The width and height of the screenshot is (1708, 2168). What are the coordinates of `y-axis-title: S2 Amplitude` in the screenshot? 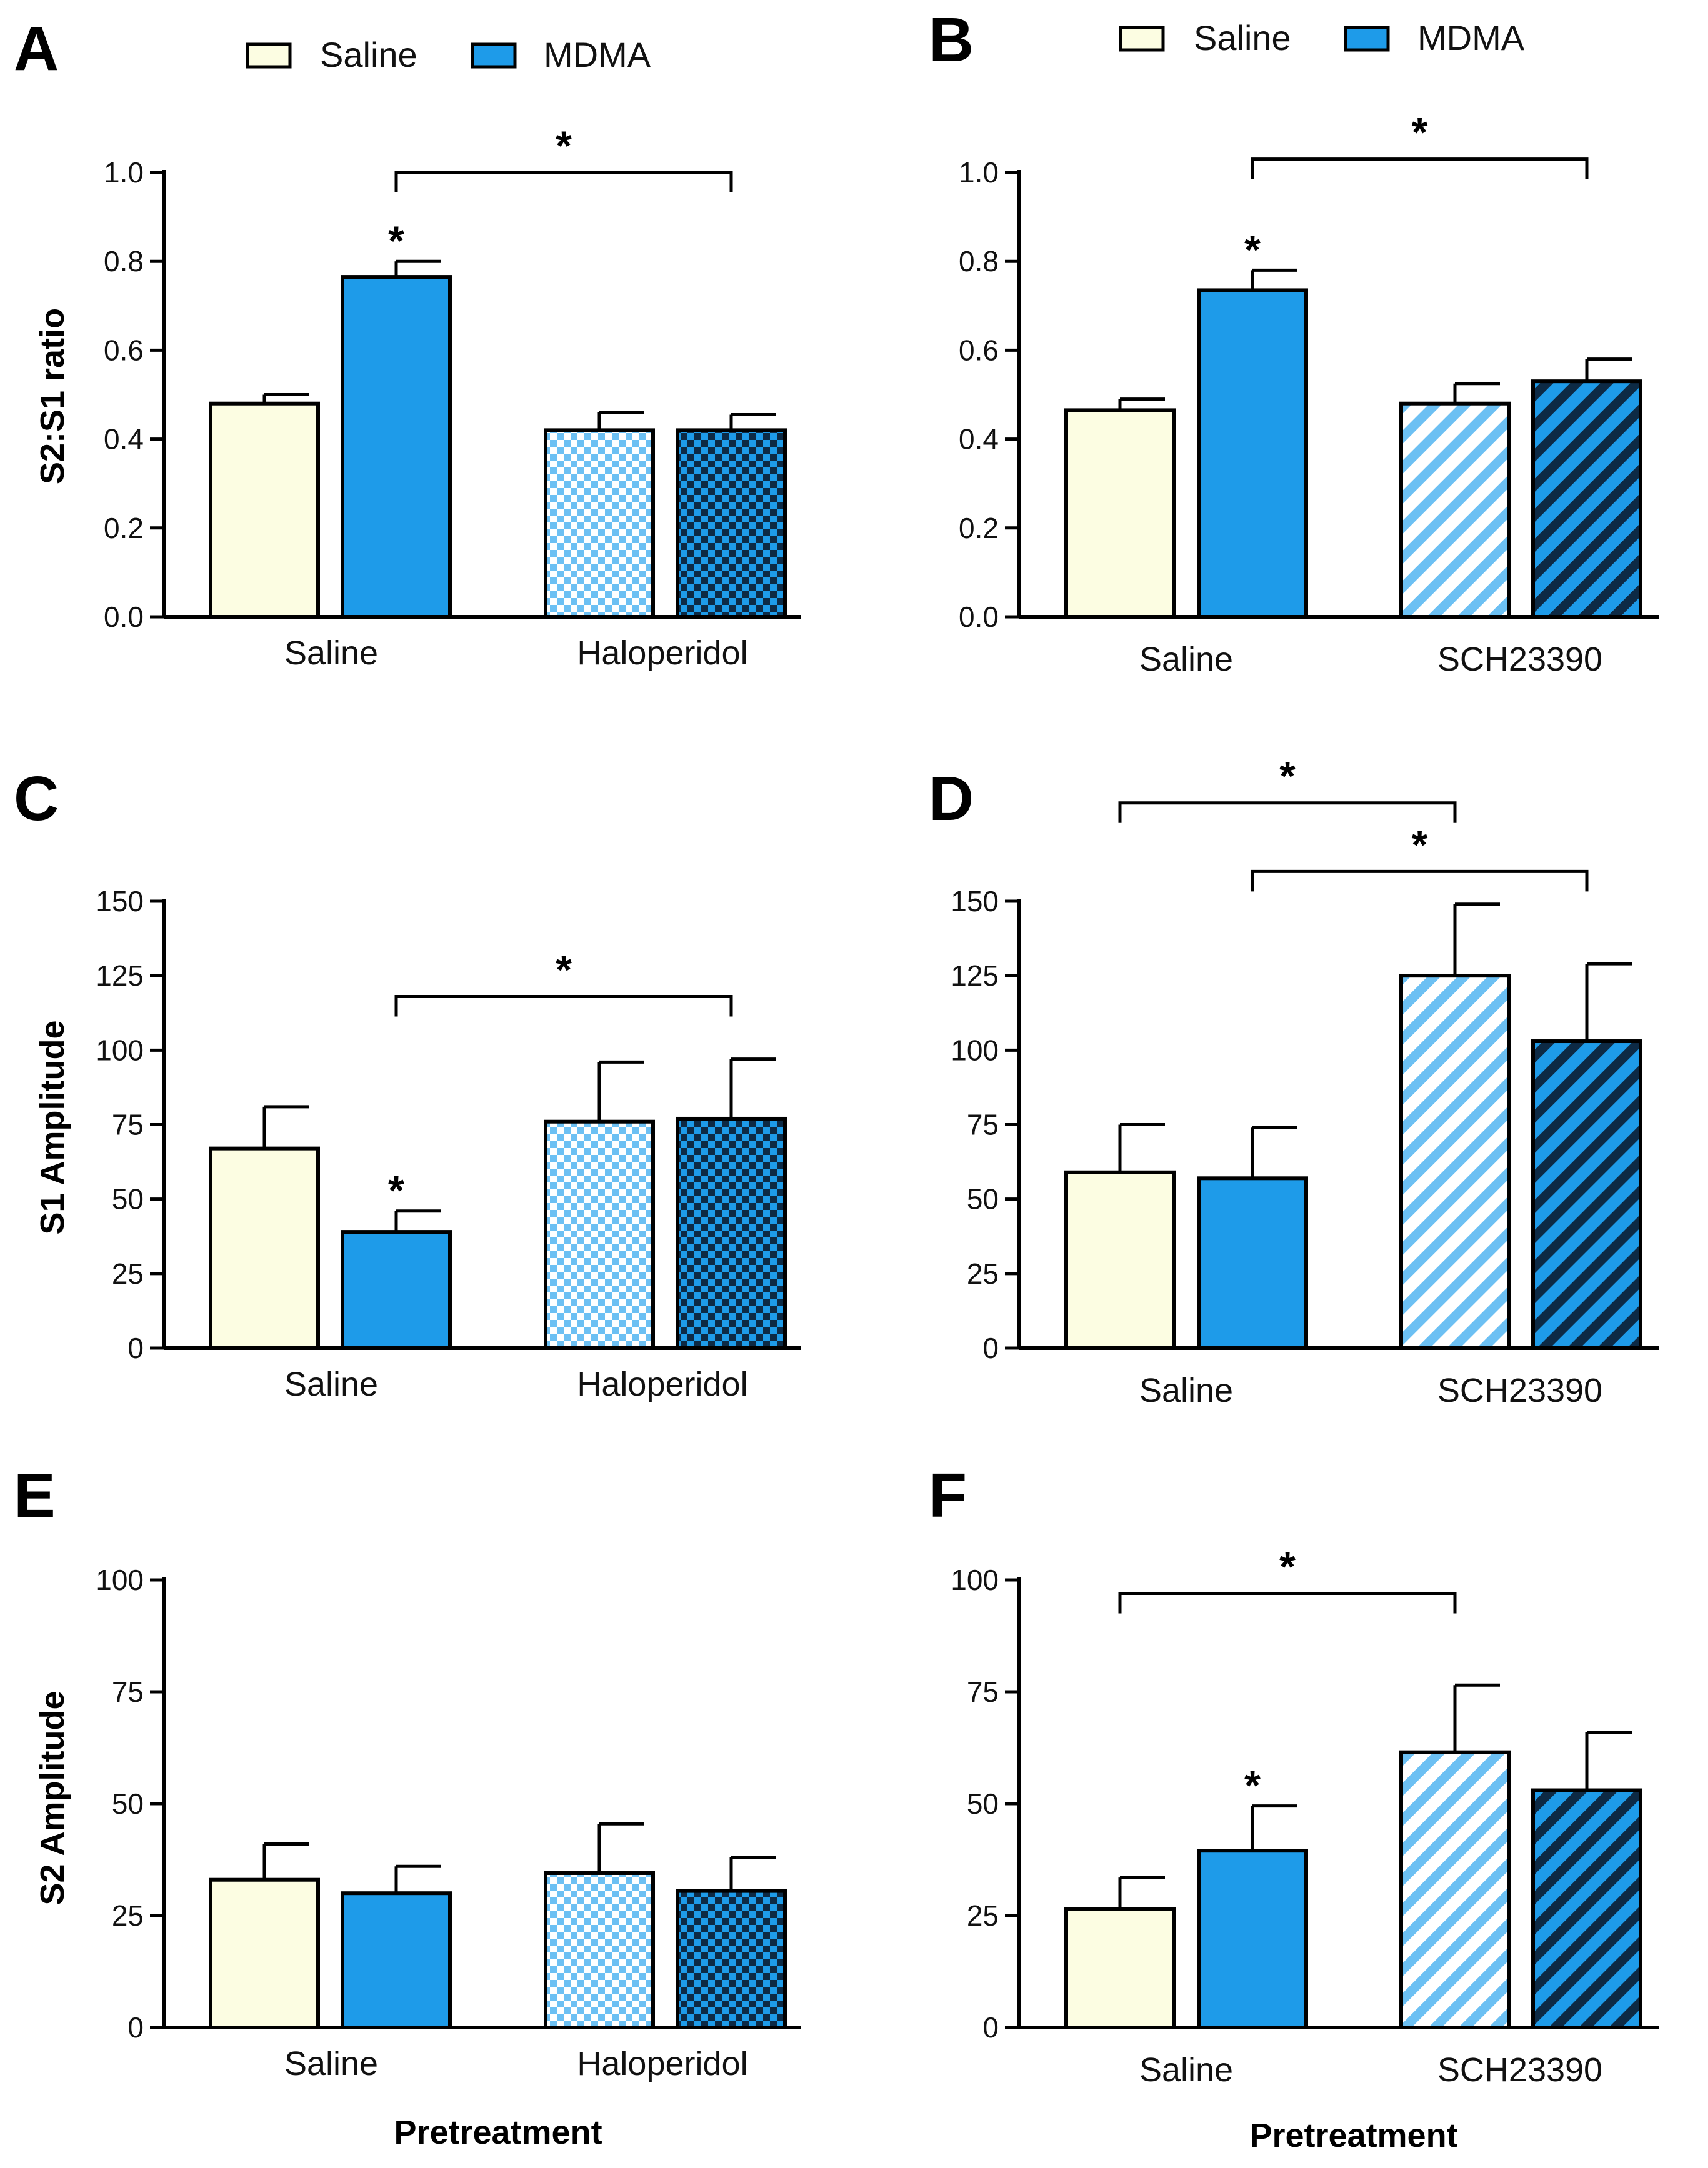 It's located at (52, 1798).